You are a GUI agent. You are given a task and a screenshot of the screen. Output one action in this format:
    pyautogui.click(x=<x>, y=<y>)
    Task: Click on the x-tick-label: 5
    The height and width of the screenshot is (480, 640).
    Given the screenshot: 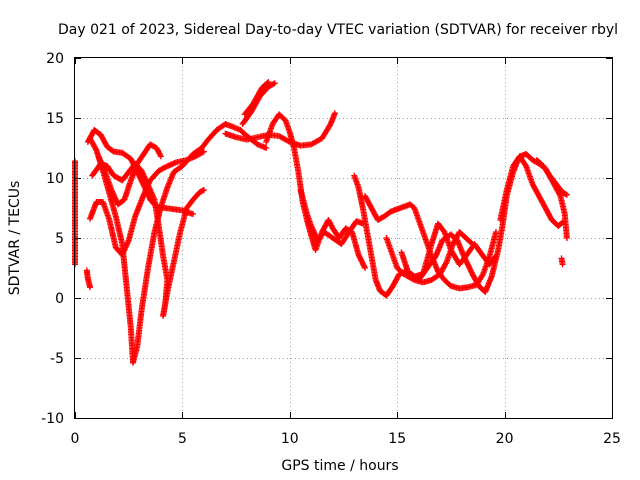 What is the action you would take?
    pyautogui.click(x=182, y=439)
    